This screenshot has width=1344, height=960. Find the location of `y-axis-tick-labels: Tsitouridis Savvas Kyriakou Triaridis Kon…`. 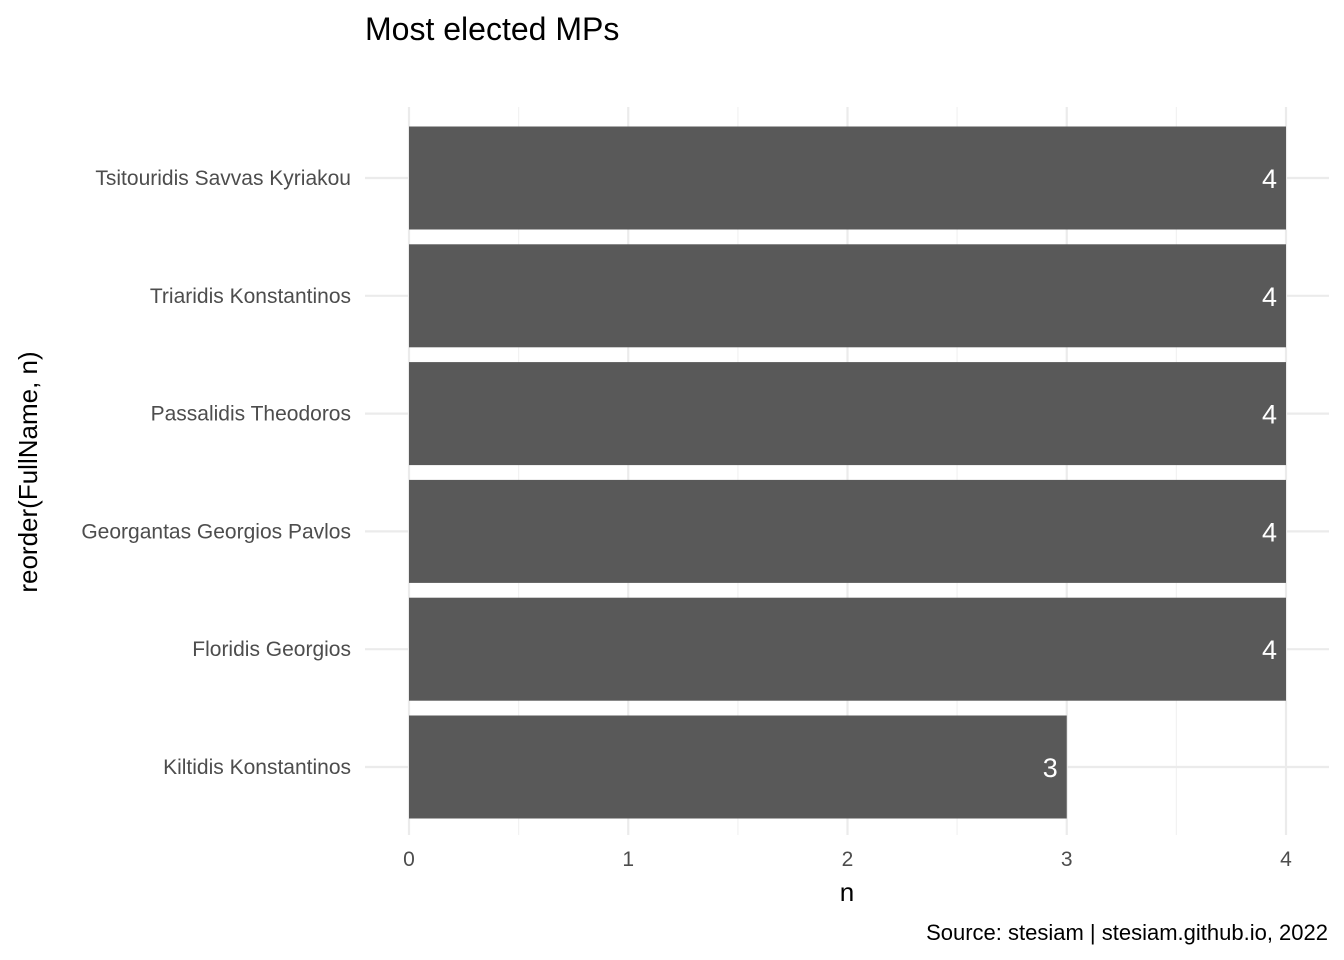

y-axis-tick-labels: Tsitouridis Savvas Kyriakou Triaridis Kon… is located at coordinates (216, 473).